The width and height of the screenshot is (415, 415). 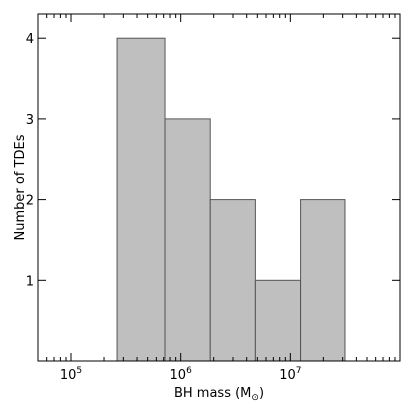 I want to click on x-axis-label: BH mass (M⊙), so click(x=219, y=394).